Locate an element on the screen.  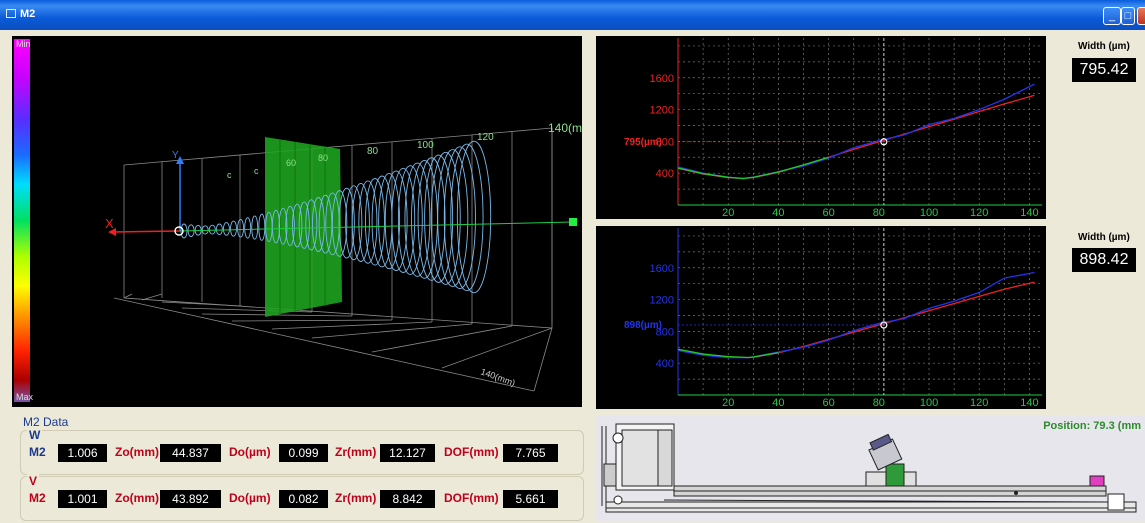
stage-drawing is located at coordinates (869, 468).